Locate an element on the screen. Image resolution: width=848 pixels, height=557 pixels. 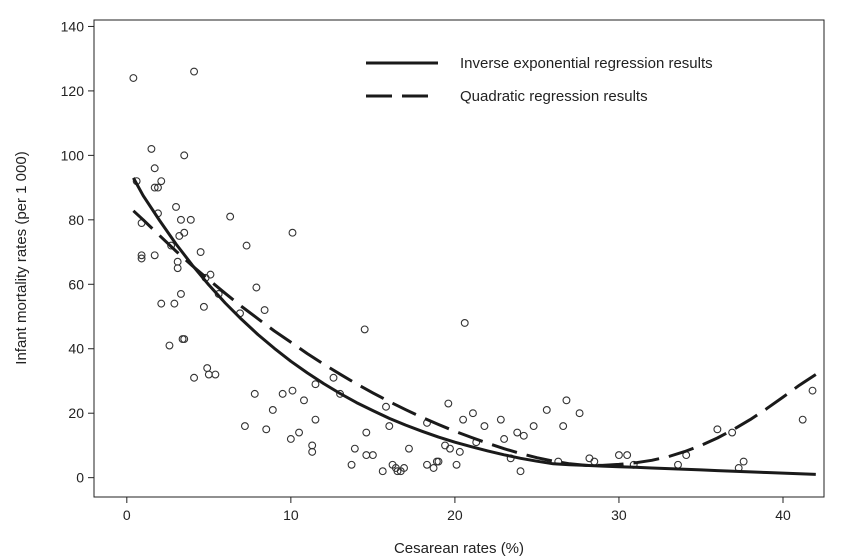
legend-label: Inverse exponential regression results is located at coordinates (586, 63).